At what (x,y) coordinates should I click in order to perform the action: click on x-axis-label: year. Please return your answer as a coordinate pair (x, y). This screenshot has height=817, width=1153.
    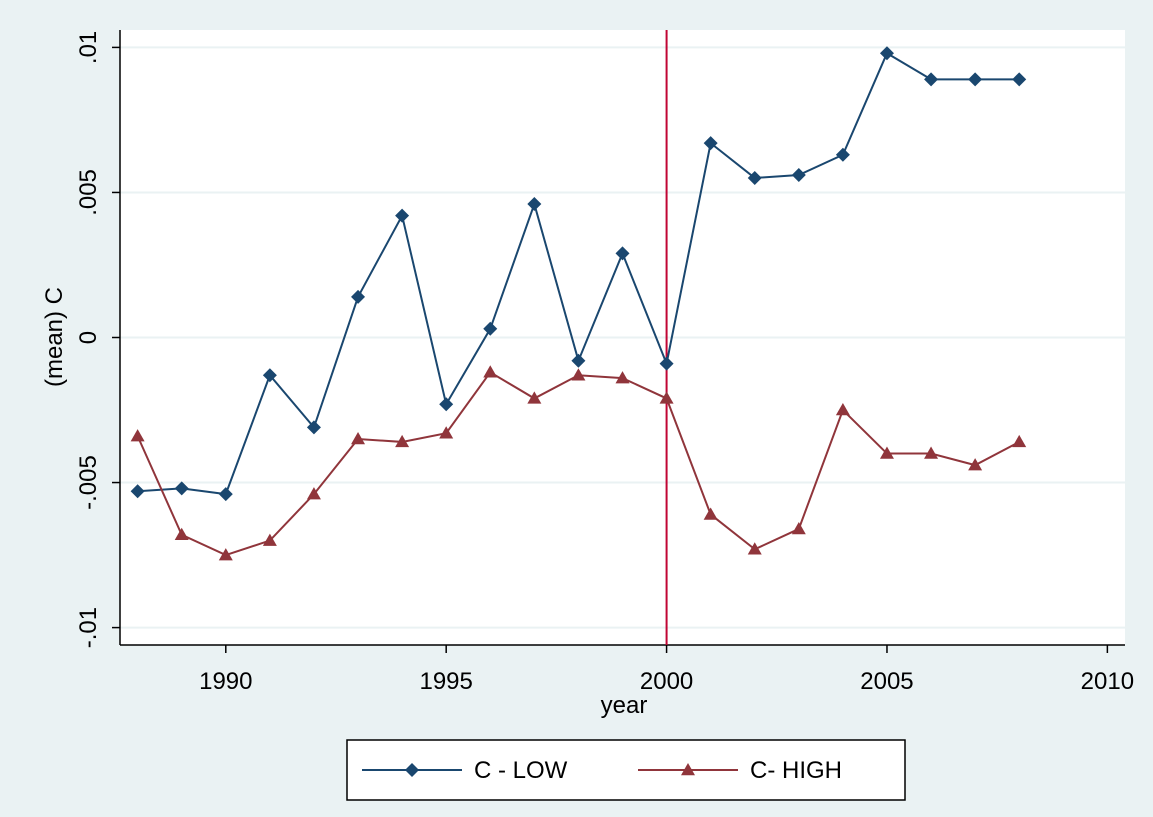
    Looking at the image, I should click on (624, 705).